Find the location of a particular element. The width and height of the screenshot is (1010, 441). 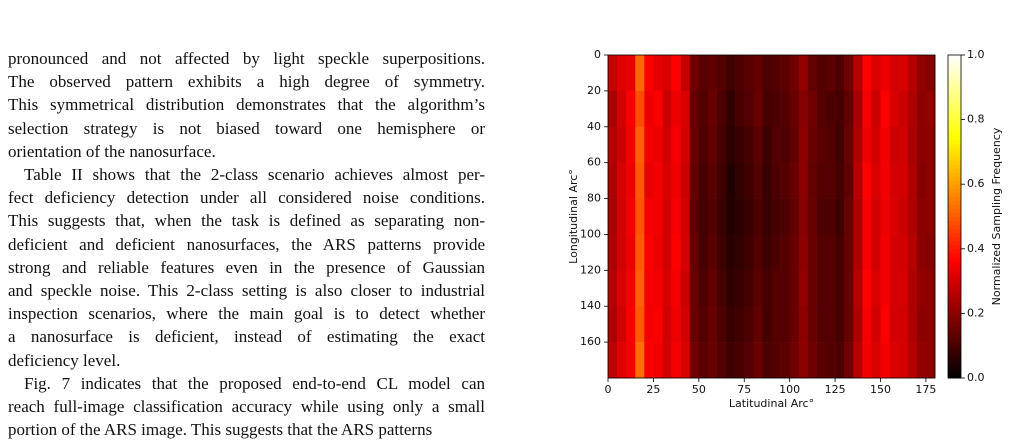

x-tick-label: 150 is located at coordinates (880, 389).